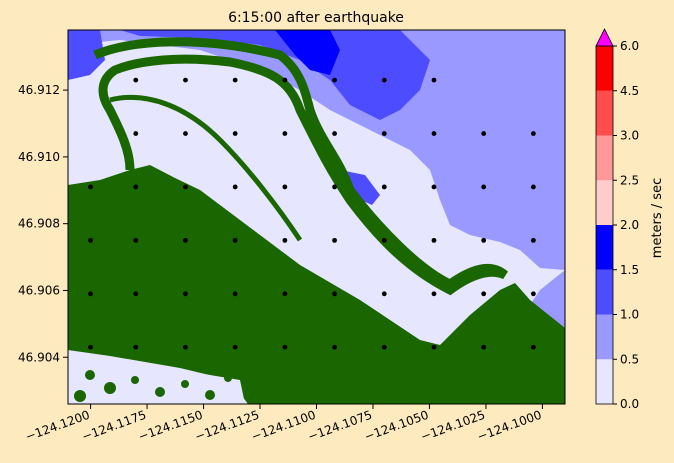  I want to click on colorbar-tick-label: 1.0, so click(629, 315).